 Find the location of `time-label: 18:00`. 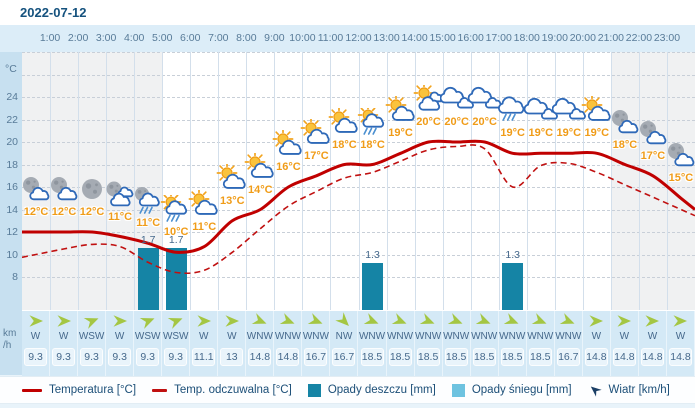

time-label: 18:00 is located at coordinates (526, 38).